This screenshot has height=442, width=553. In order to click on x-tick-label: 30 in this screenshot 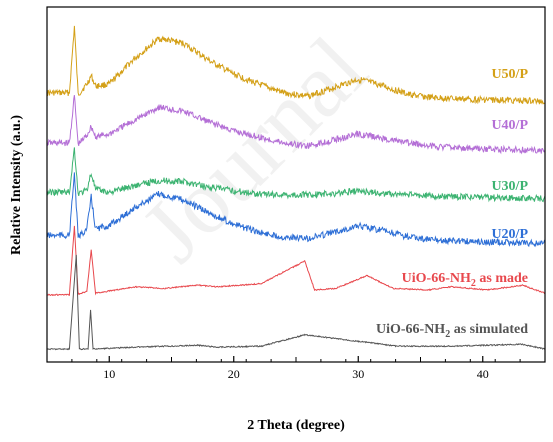, I will do `click(358, 374)`.